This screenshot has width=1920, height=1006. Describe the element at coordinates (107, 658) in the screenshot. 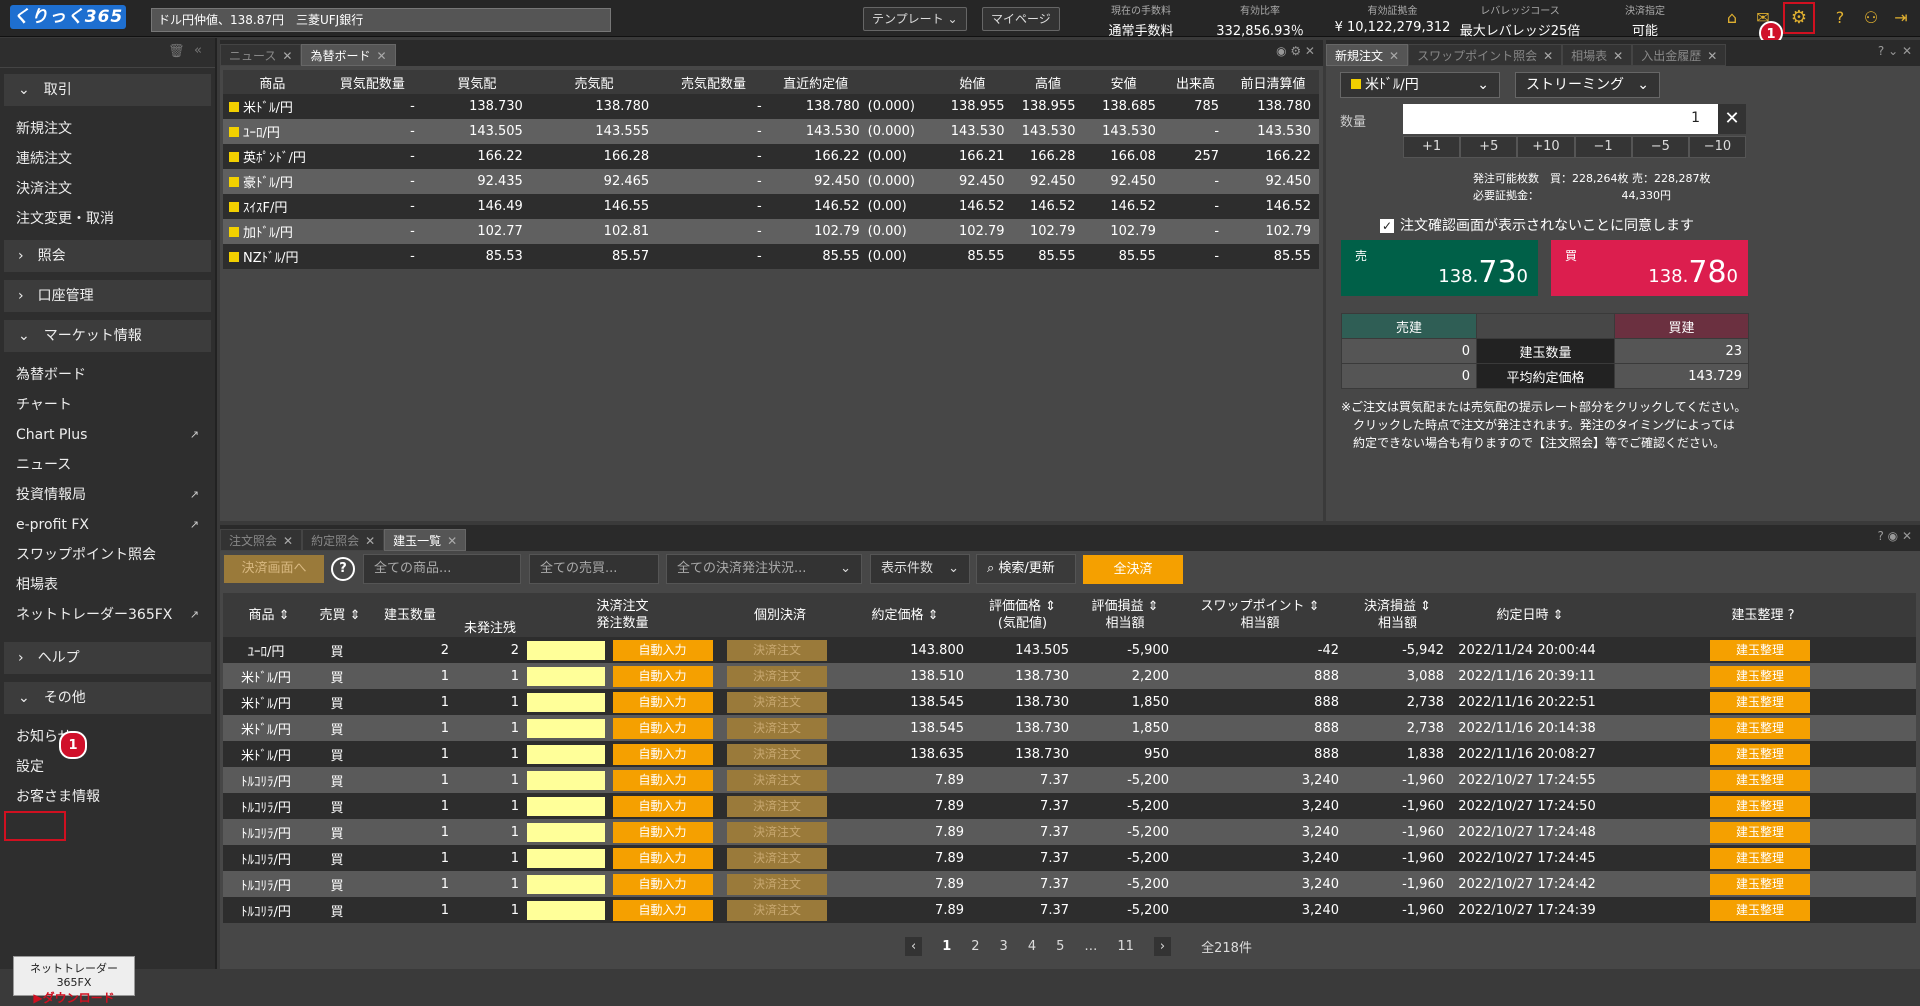

I see `section-help: › ヘルプ` at that location.